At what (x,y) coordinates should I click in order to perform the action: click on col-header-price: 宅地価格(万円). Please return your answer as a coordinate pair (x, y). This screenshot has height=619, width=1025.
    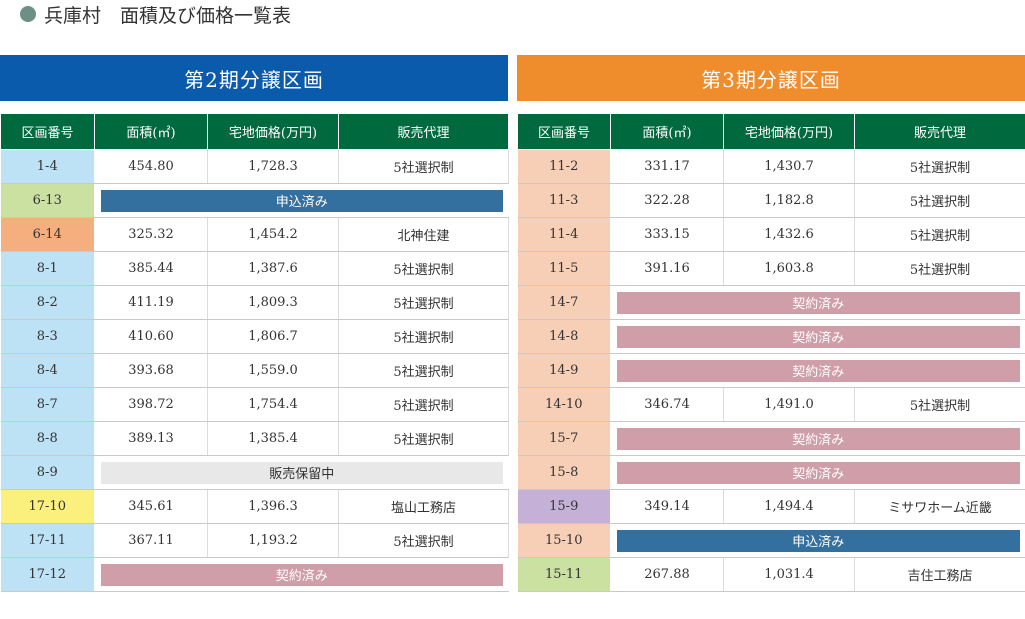
    Looking at the image, I should click on (273, 131).